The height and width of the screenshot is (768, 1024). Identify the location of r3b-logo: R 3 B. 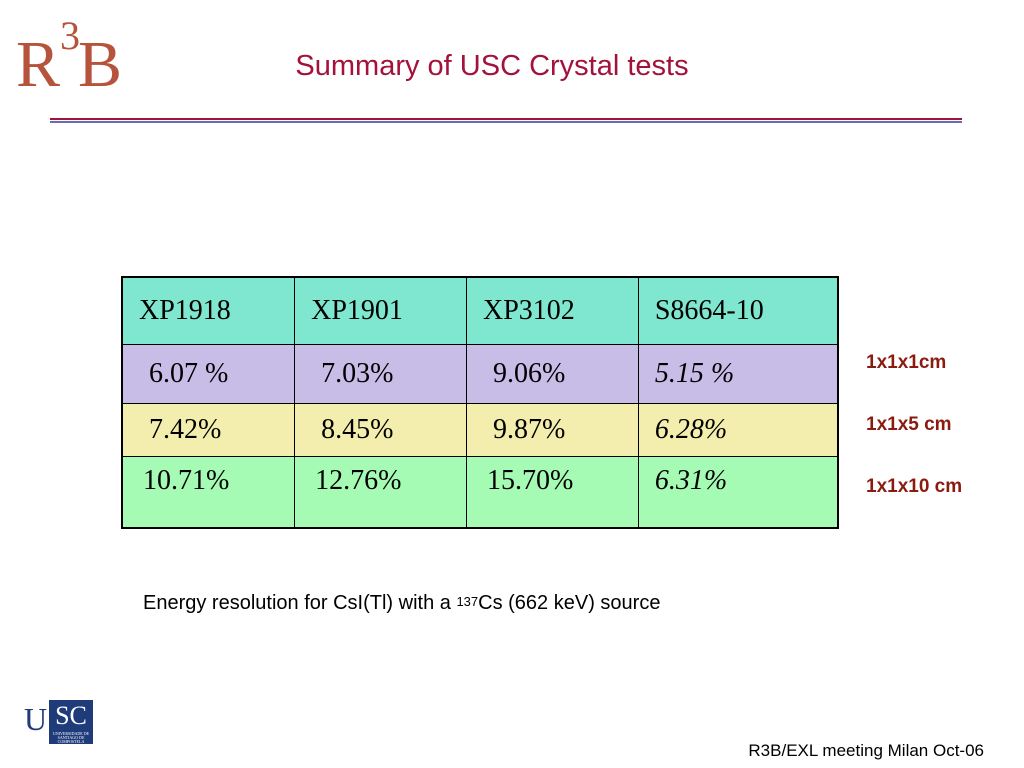
(75, 57).